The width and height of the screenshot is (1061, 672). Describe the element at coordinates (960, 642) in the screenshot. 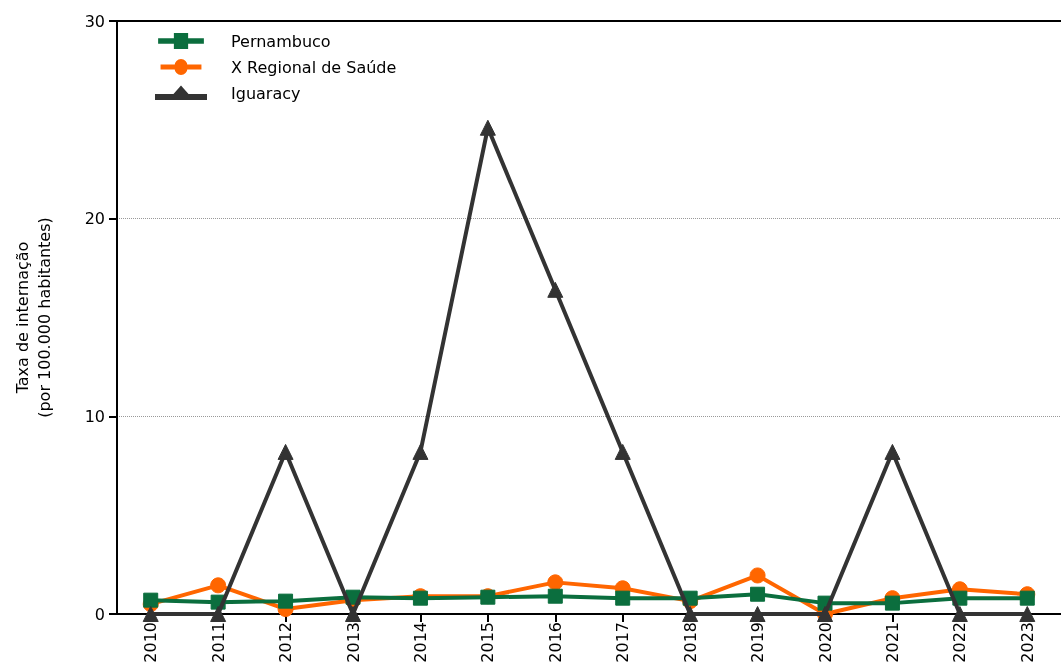

I see `x-tick-label: 2022` at that location.